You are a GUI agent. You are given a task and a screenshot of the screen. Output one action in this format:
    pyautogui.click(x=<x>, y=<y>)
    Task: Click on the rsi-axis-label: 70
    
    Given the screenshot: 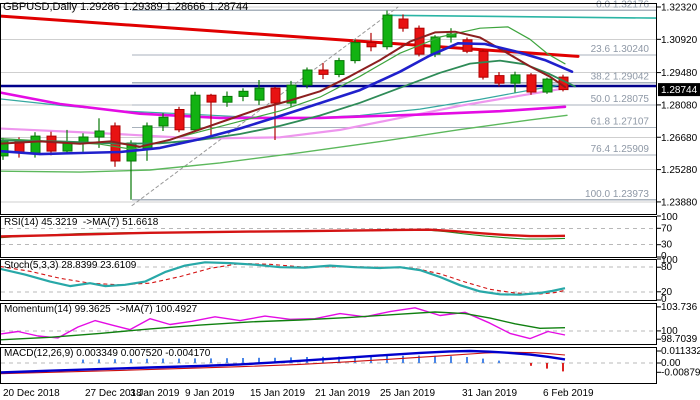 What is the action you would take?
    pyautogui.click(x=667, y=228)
    